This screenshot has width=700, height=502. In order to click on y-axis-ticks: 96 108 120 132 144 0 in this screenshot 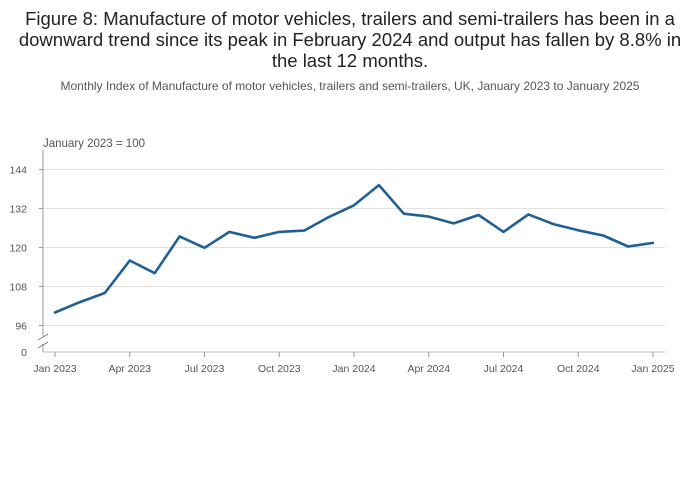, I will do `click(26, 262)`.